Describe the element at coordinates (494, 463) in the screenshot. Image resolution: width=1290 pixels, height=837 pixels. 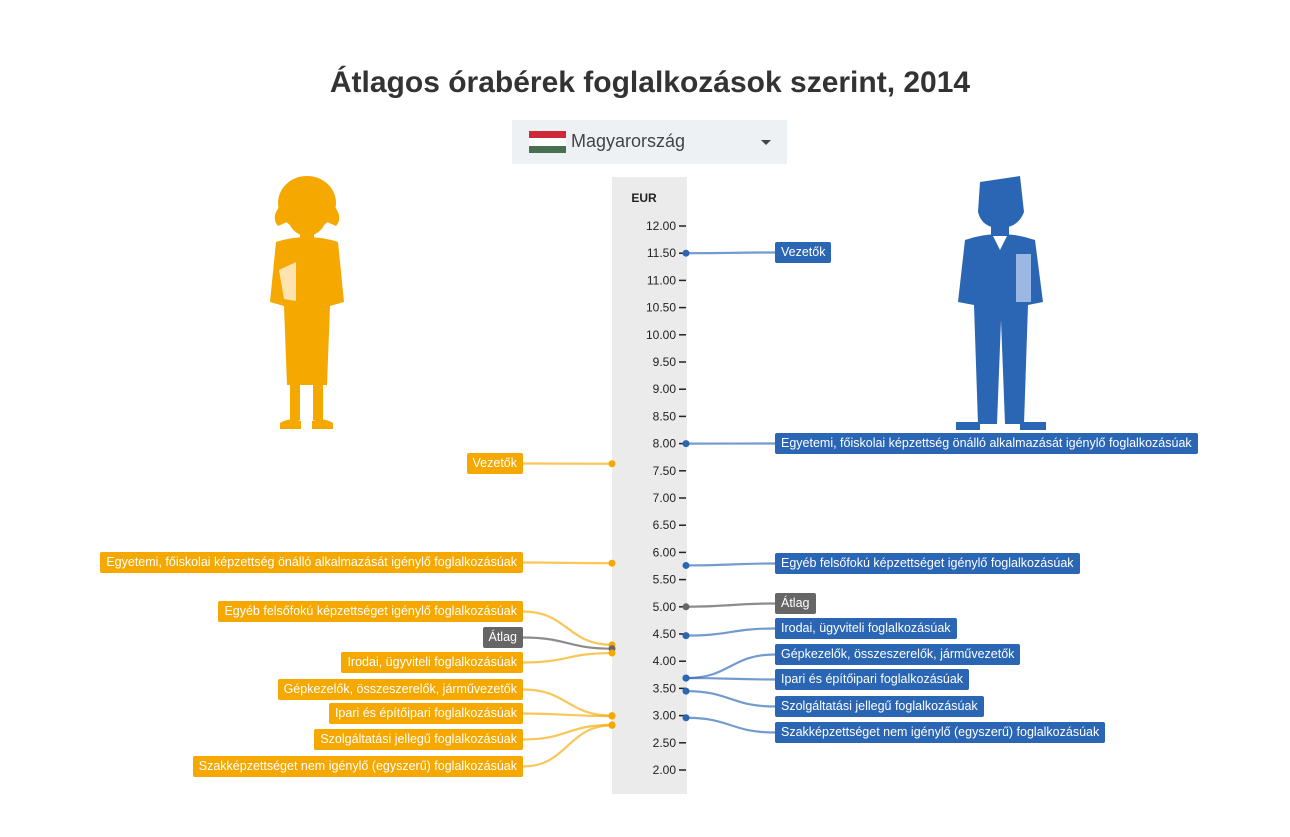
I see `women-label: Vezetők` at that location.